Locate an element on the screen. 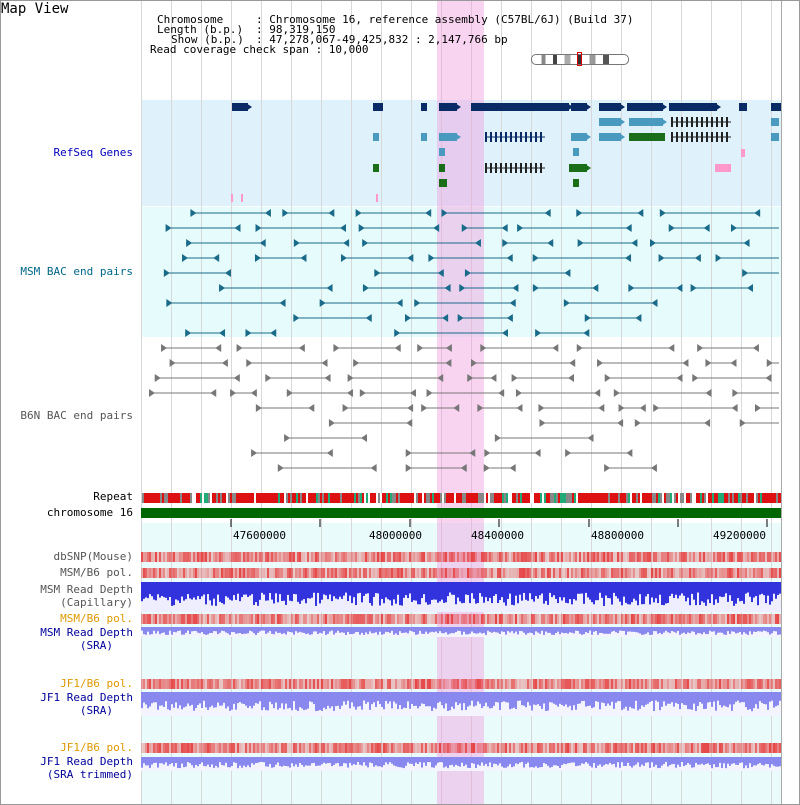 This screenshot has width=800, height=805. refseq-pink is located at coordinates (232, 198).